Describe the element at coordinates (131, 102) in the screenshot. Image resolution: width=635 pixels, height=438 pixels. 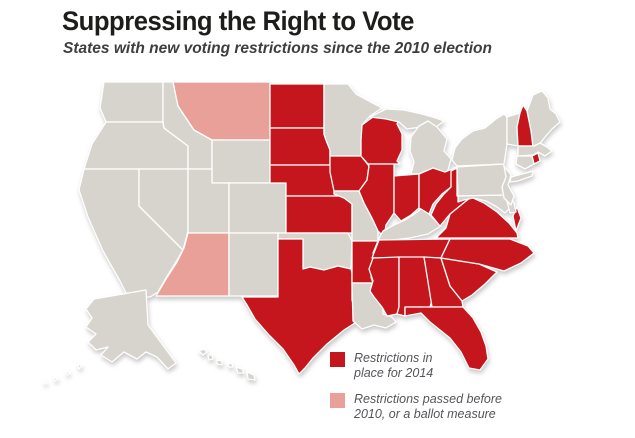
I see `state-washington: Washington` at that location.